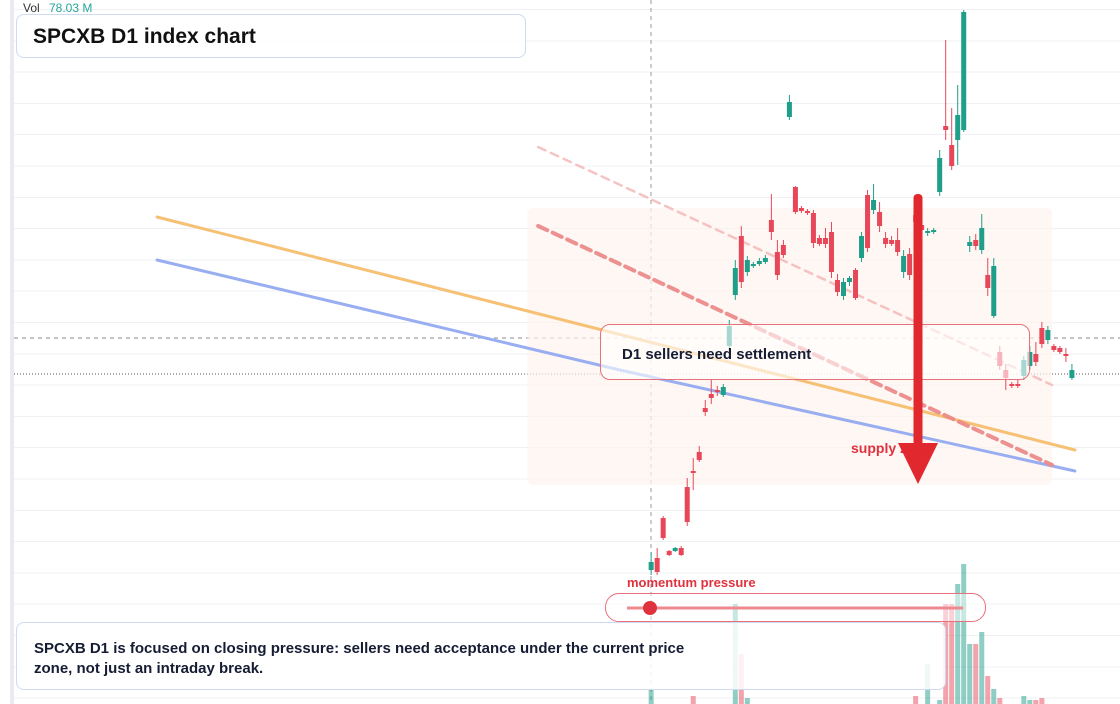 The width and height of the screenshot is (1120, 704). I want to click on title-box: SPCXB D1 index chart, so click(271, 36).